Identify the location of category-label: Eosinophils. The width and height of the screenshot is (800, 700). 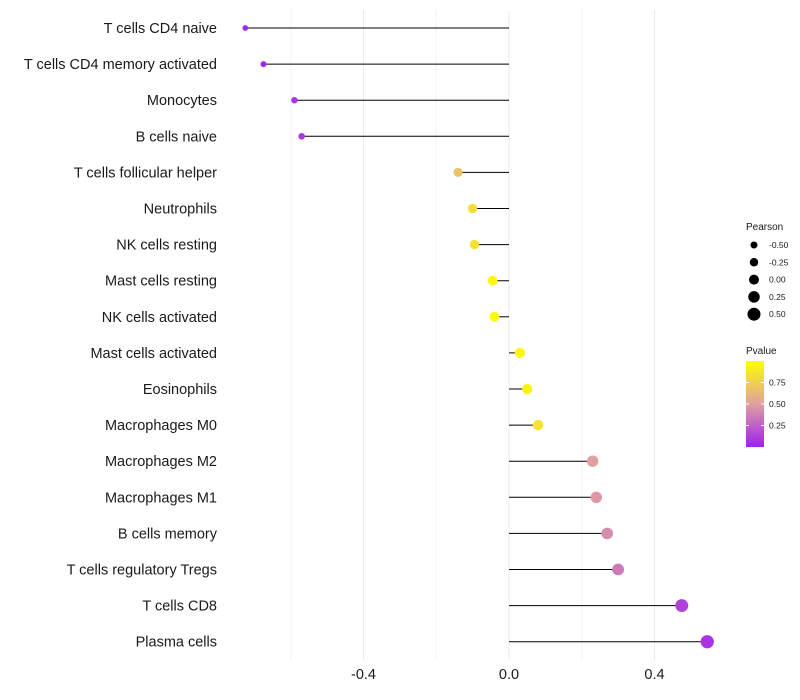
(180, 390).